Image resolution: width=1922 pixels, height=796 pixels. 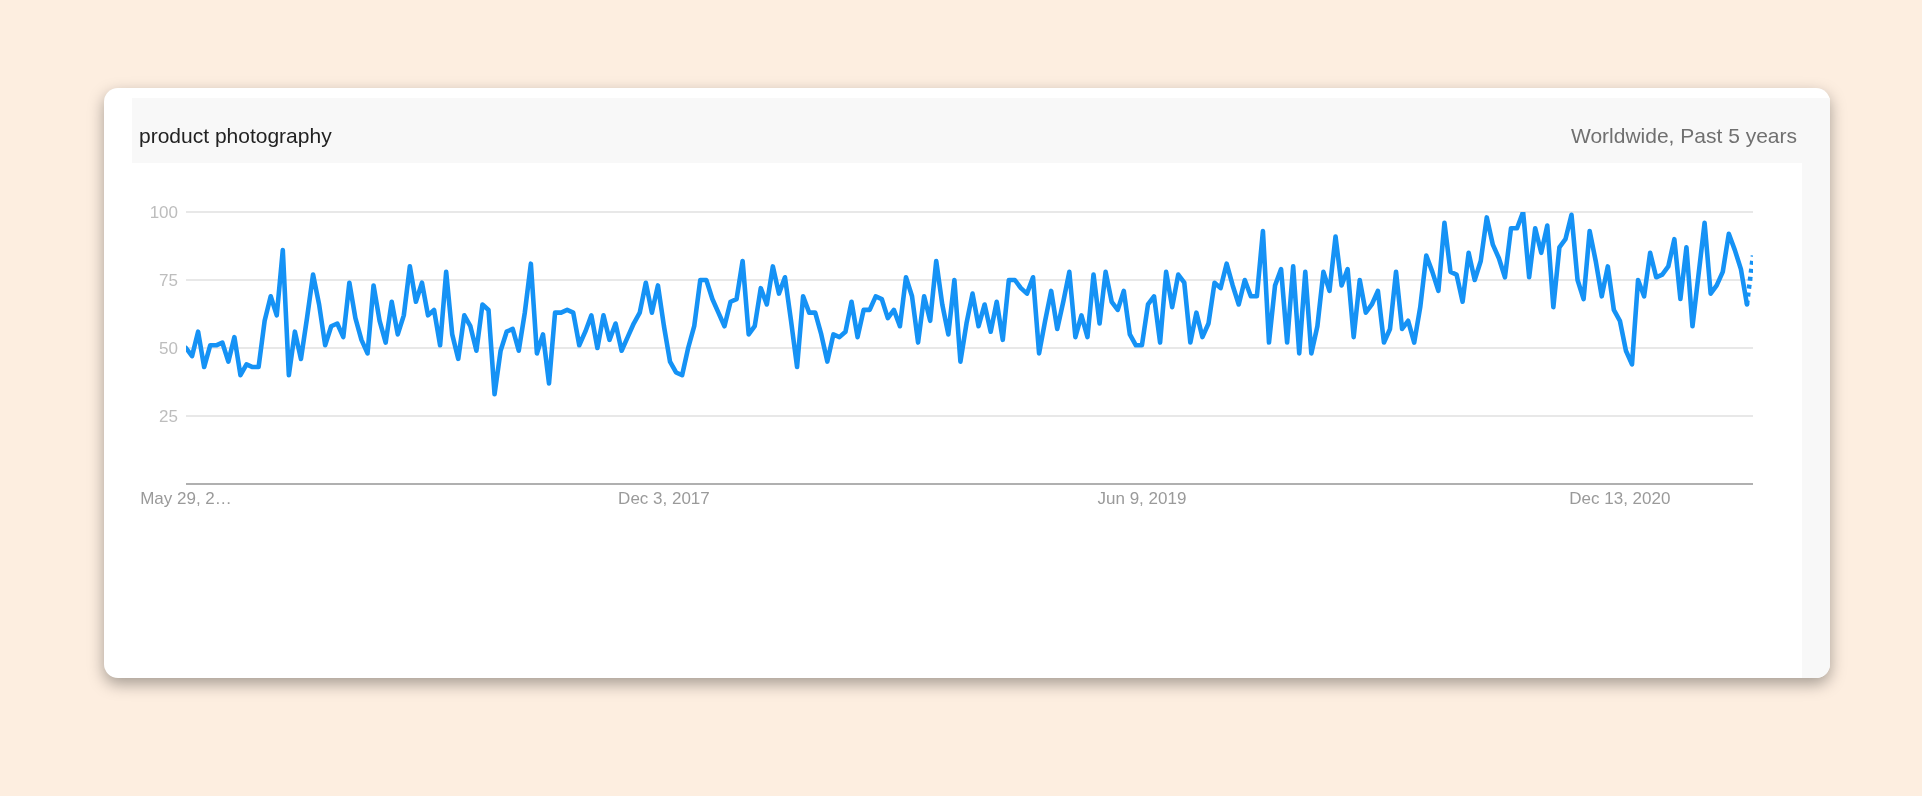 What do you see at coordinates (168, 349) in the screenshot?
I see `y-tick-label: 50` at bounding box center [168, 349].